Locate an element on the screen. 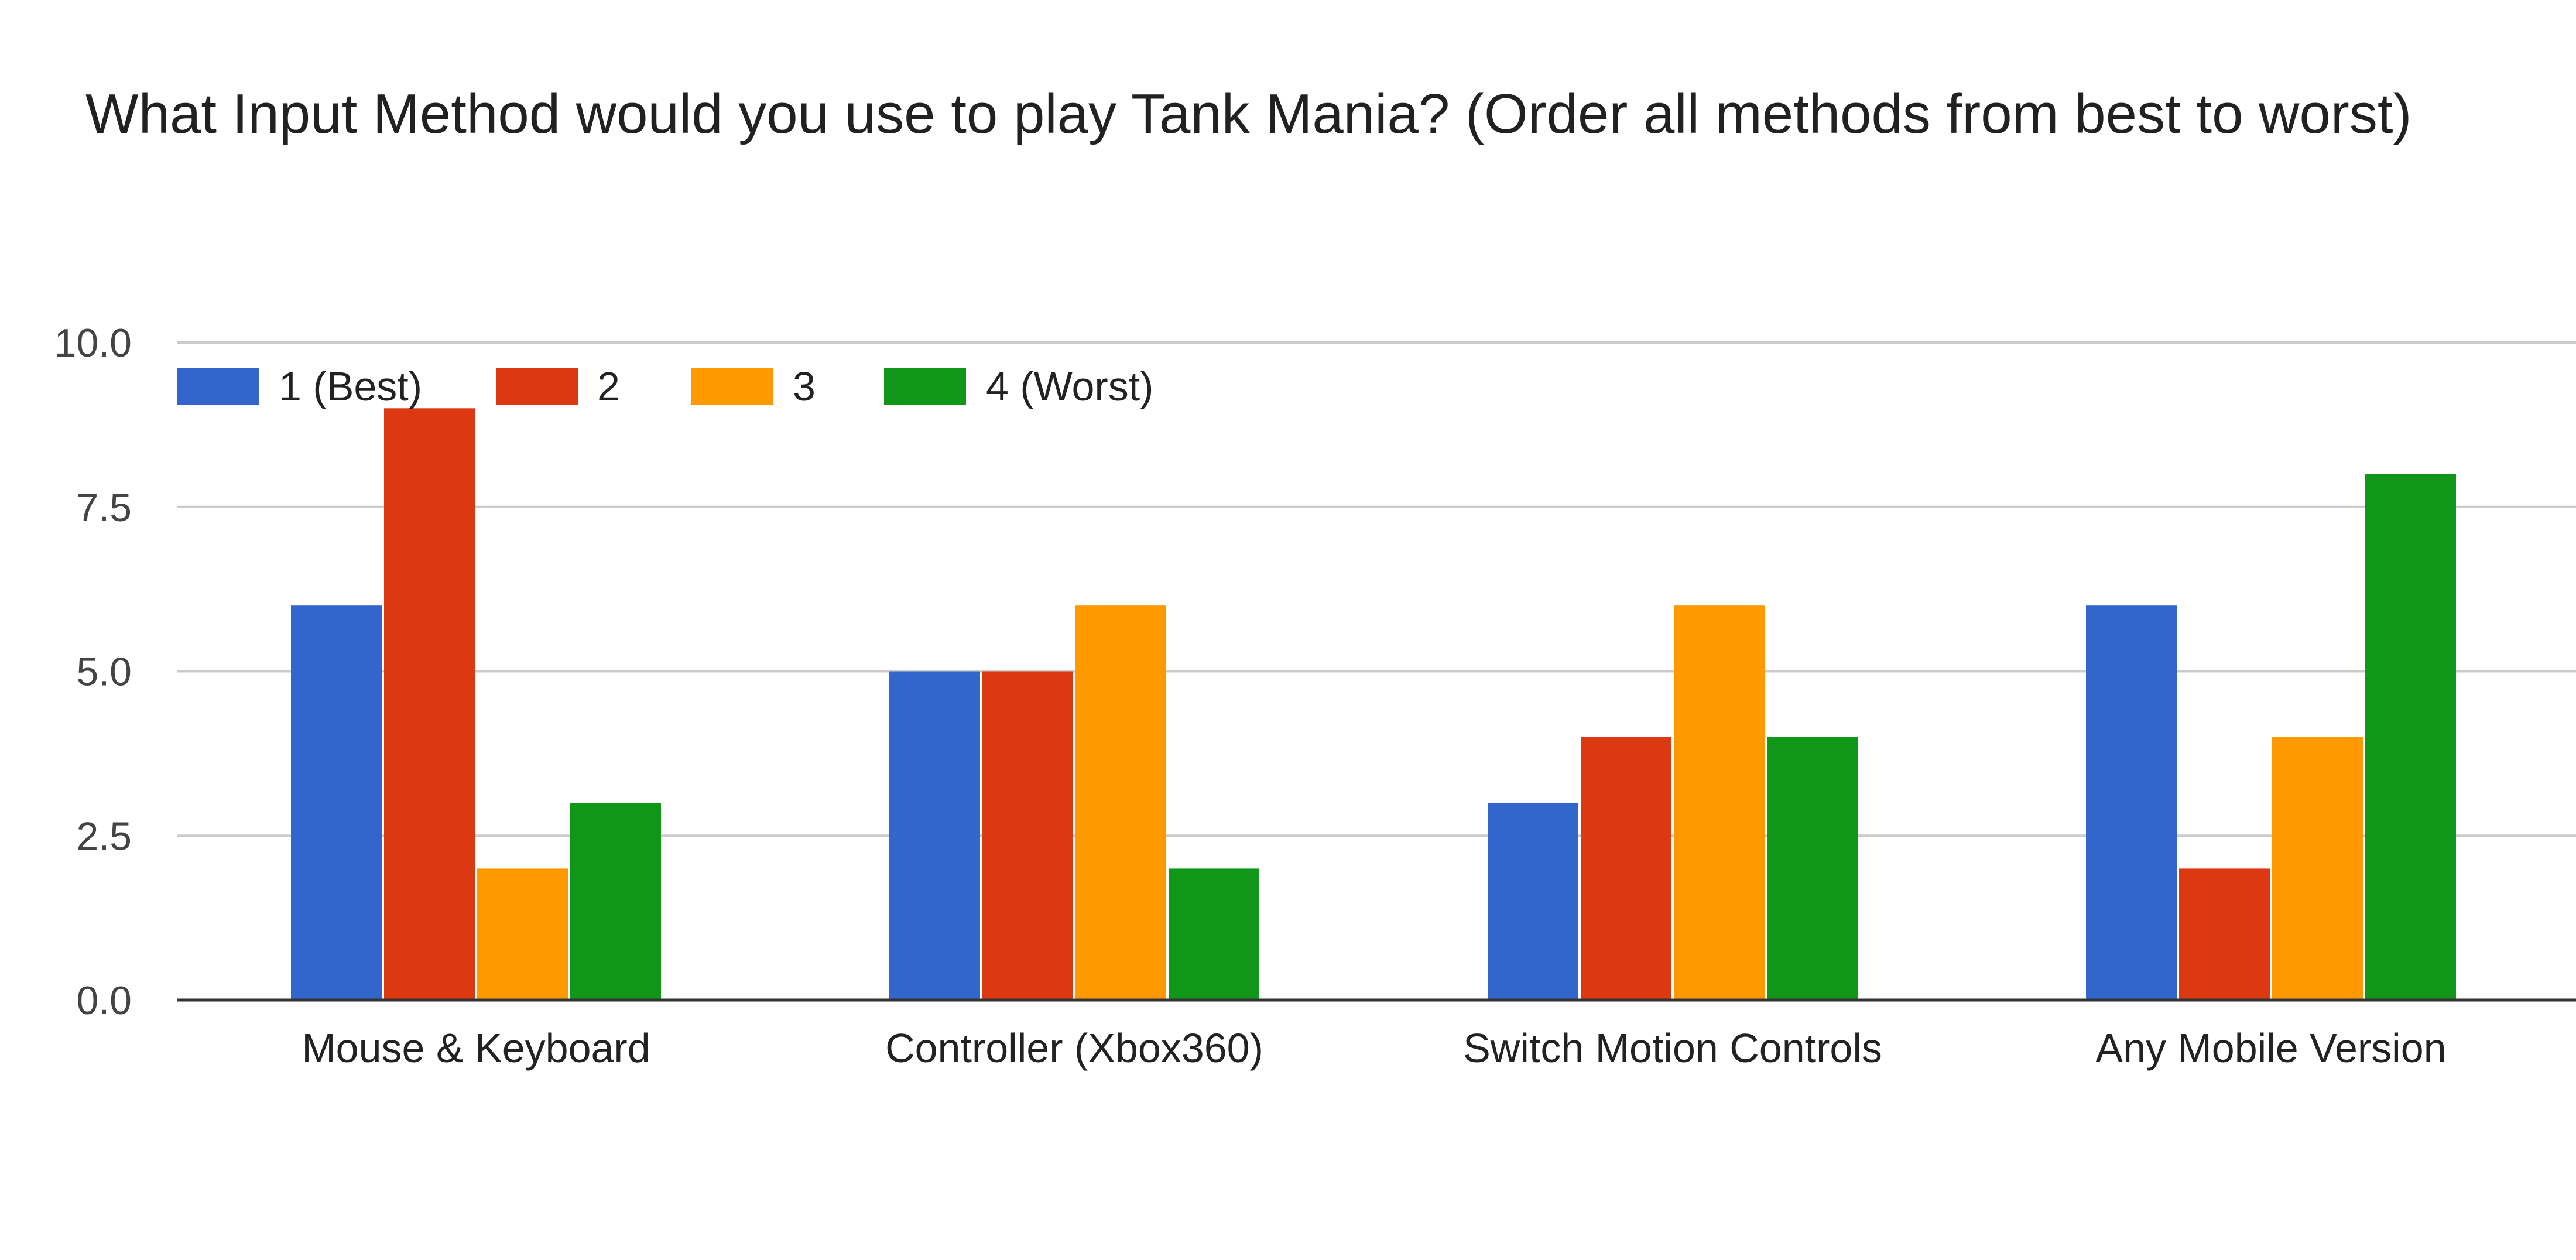  y-tick-label: 10.0 is located at coordinates (93, 343).